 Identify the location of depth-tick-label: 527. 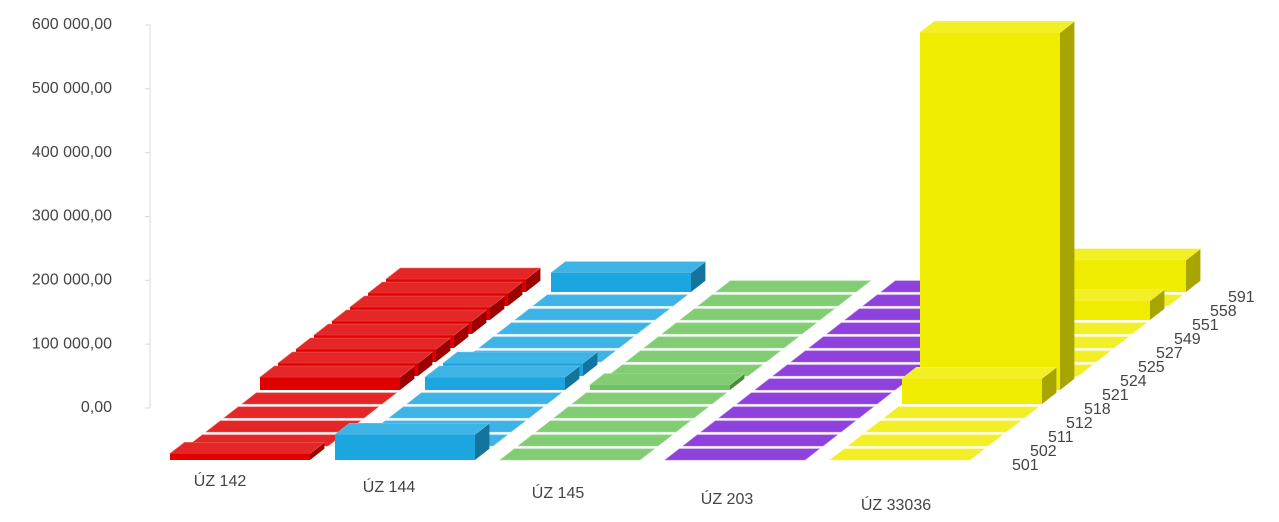
(1169, 353).